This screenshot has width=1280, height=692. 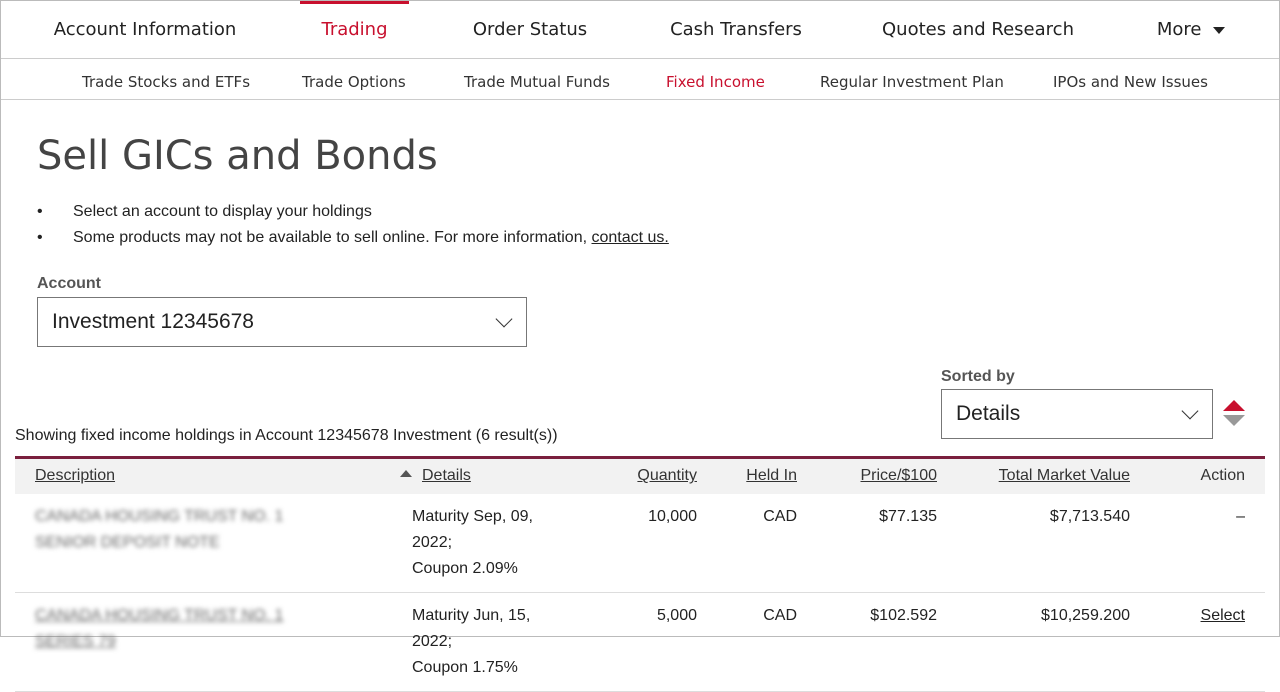 What do you see at coordinates (1222, 615) in the screenshot?
I see `select-link: Select` at bounding box center [1222, 615].